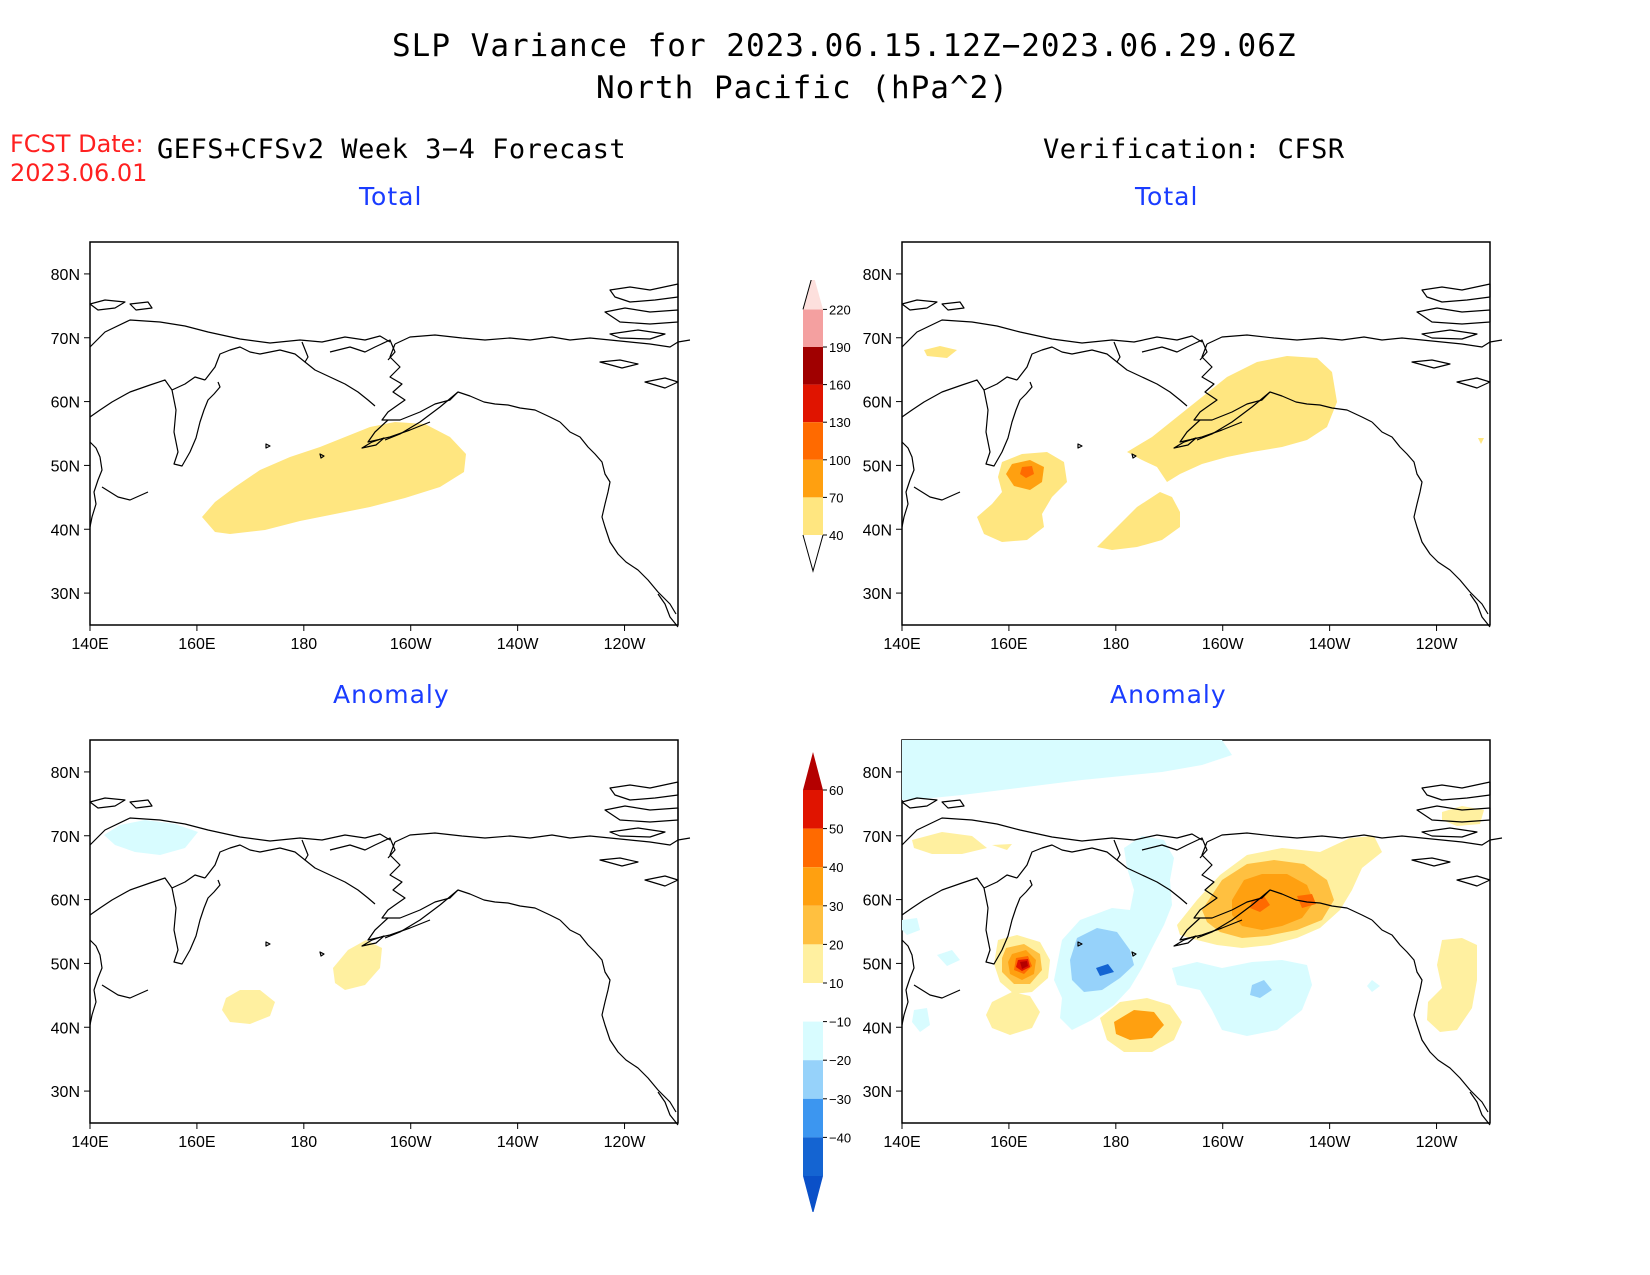  What do you see at coordinates (836, 535) in the screenshot?
I see `colorbar-total-label: 40` at bounding box center [836, 535].